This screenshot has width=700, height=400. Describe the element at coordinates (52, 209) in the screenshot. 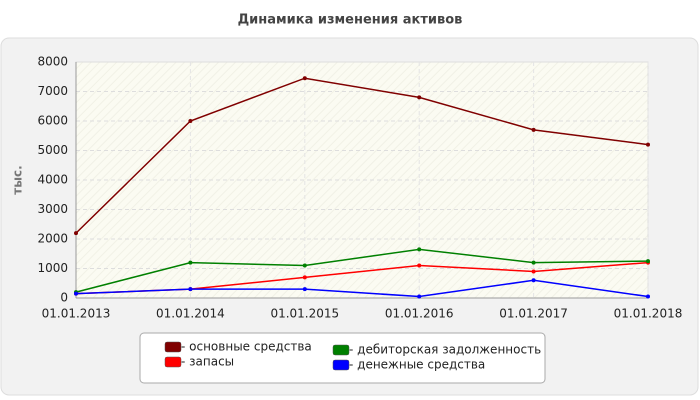

I see `y-tick-label: 3000` at that location.